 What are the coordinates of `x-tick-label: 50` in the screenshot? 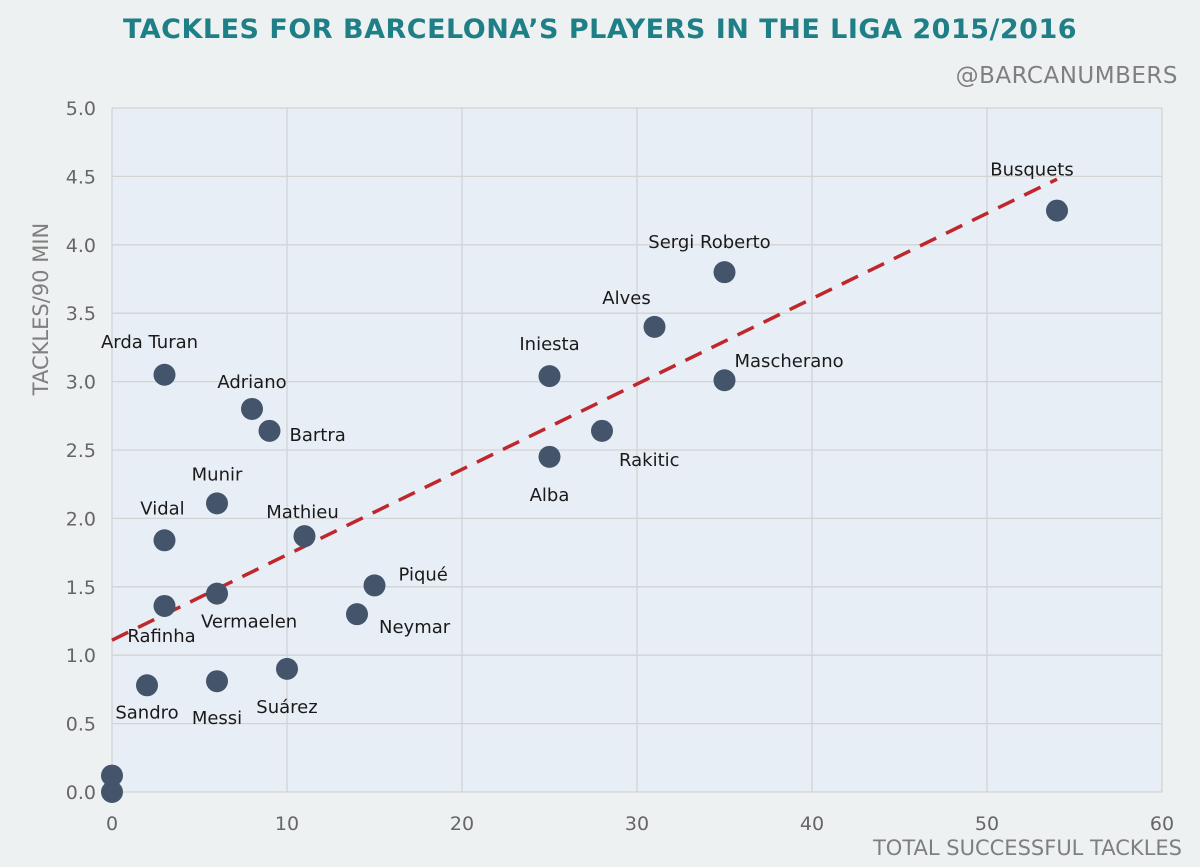 It's located at (987, 824).